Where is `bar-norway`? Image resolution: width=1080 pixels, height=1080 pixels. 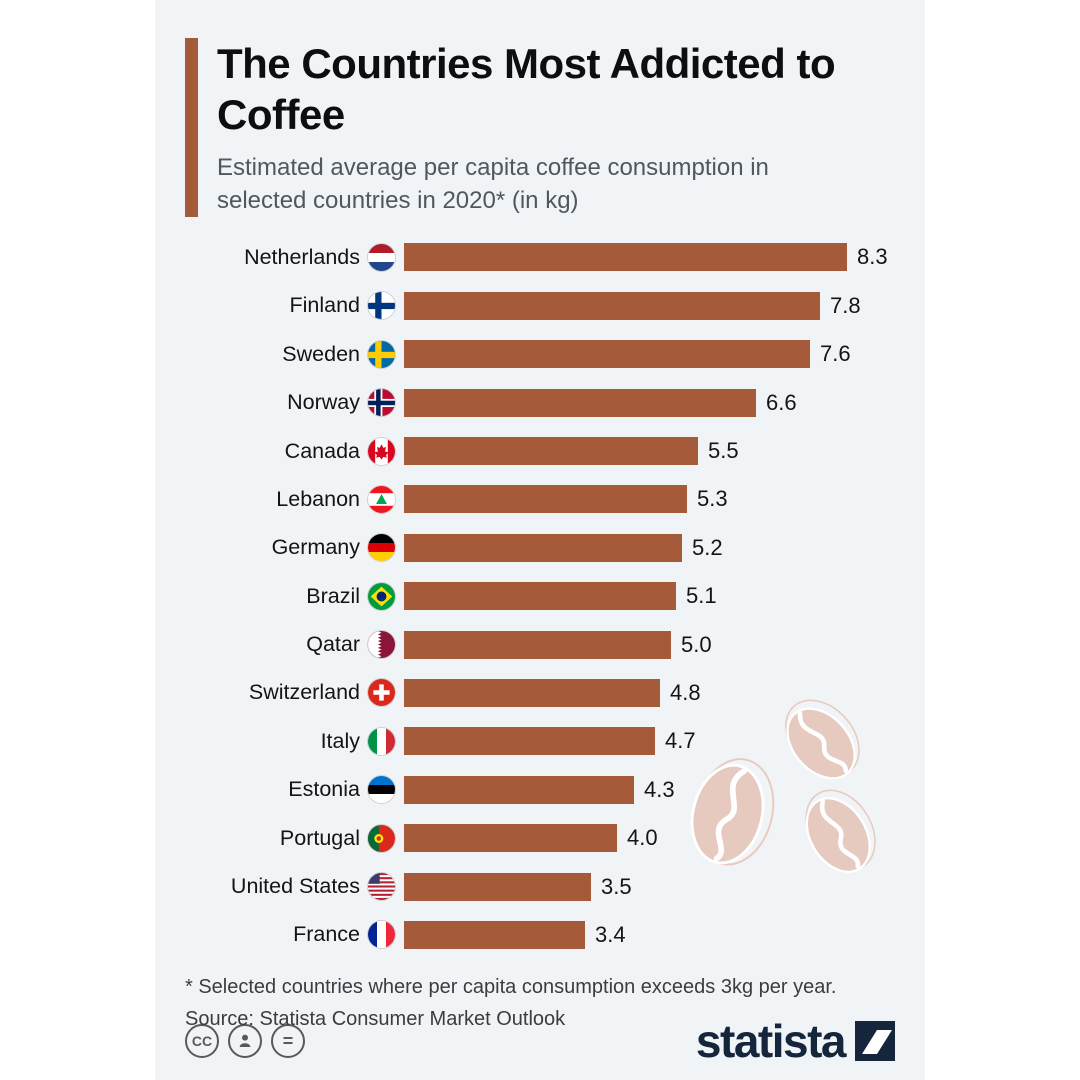
bar-norway is located at coordinates (580, 402).